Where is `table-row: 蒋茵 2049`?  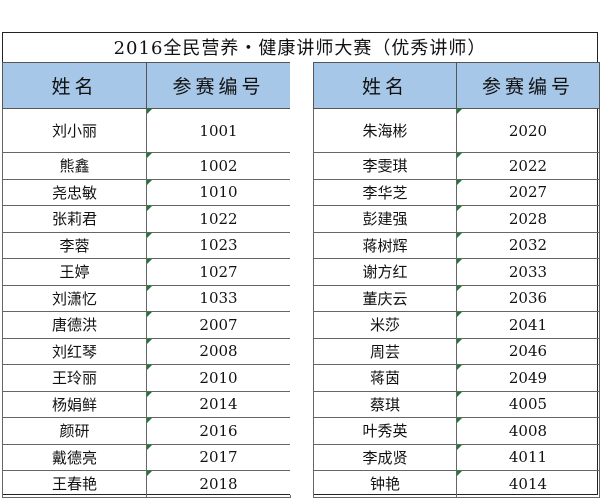 table-row: 蒋茵 2049 is located at coordinates (456, 378).